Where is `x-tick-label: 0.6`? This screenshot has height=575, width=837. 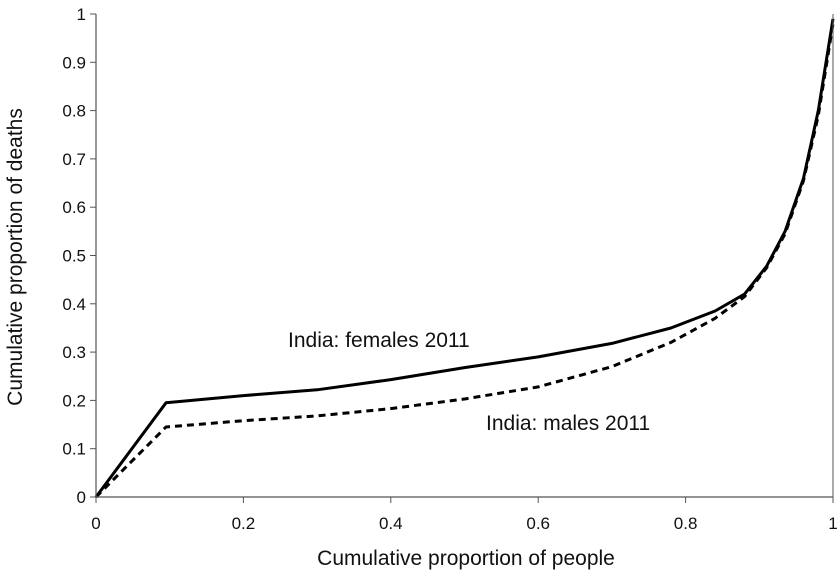
x-tick-label: 0.6 is located at coordinates (538, 523).